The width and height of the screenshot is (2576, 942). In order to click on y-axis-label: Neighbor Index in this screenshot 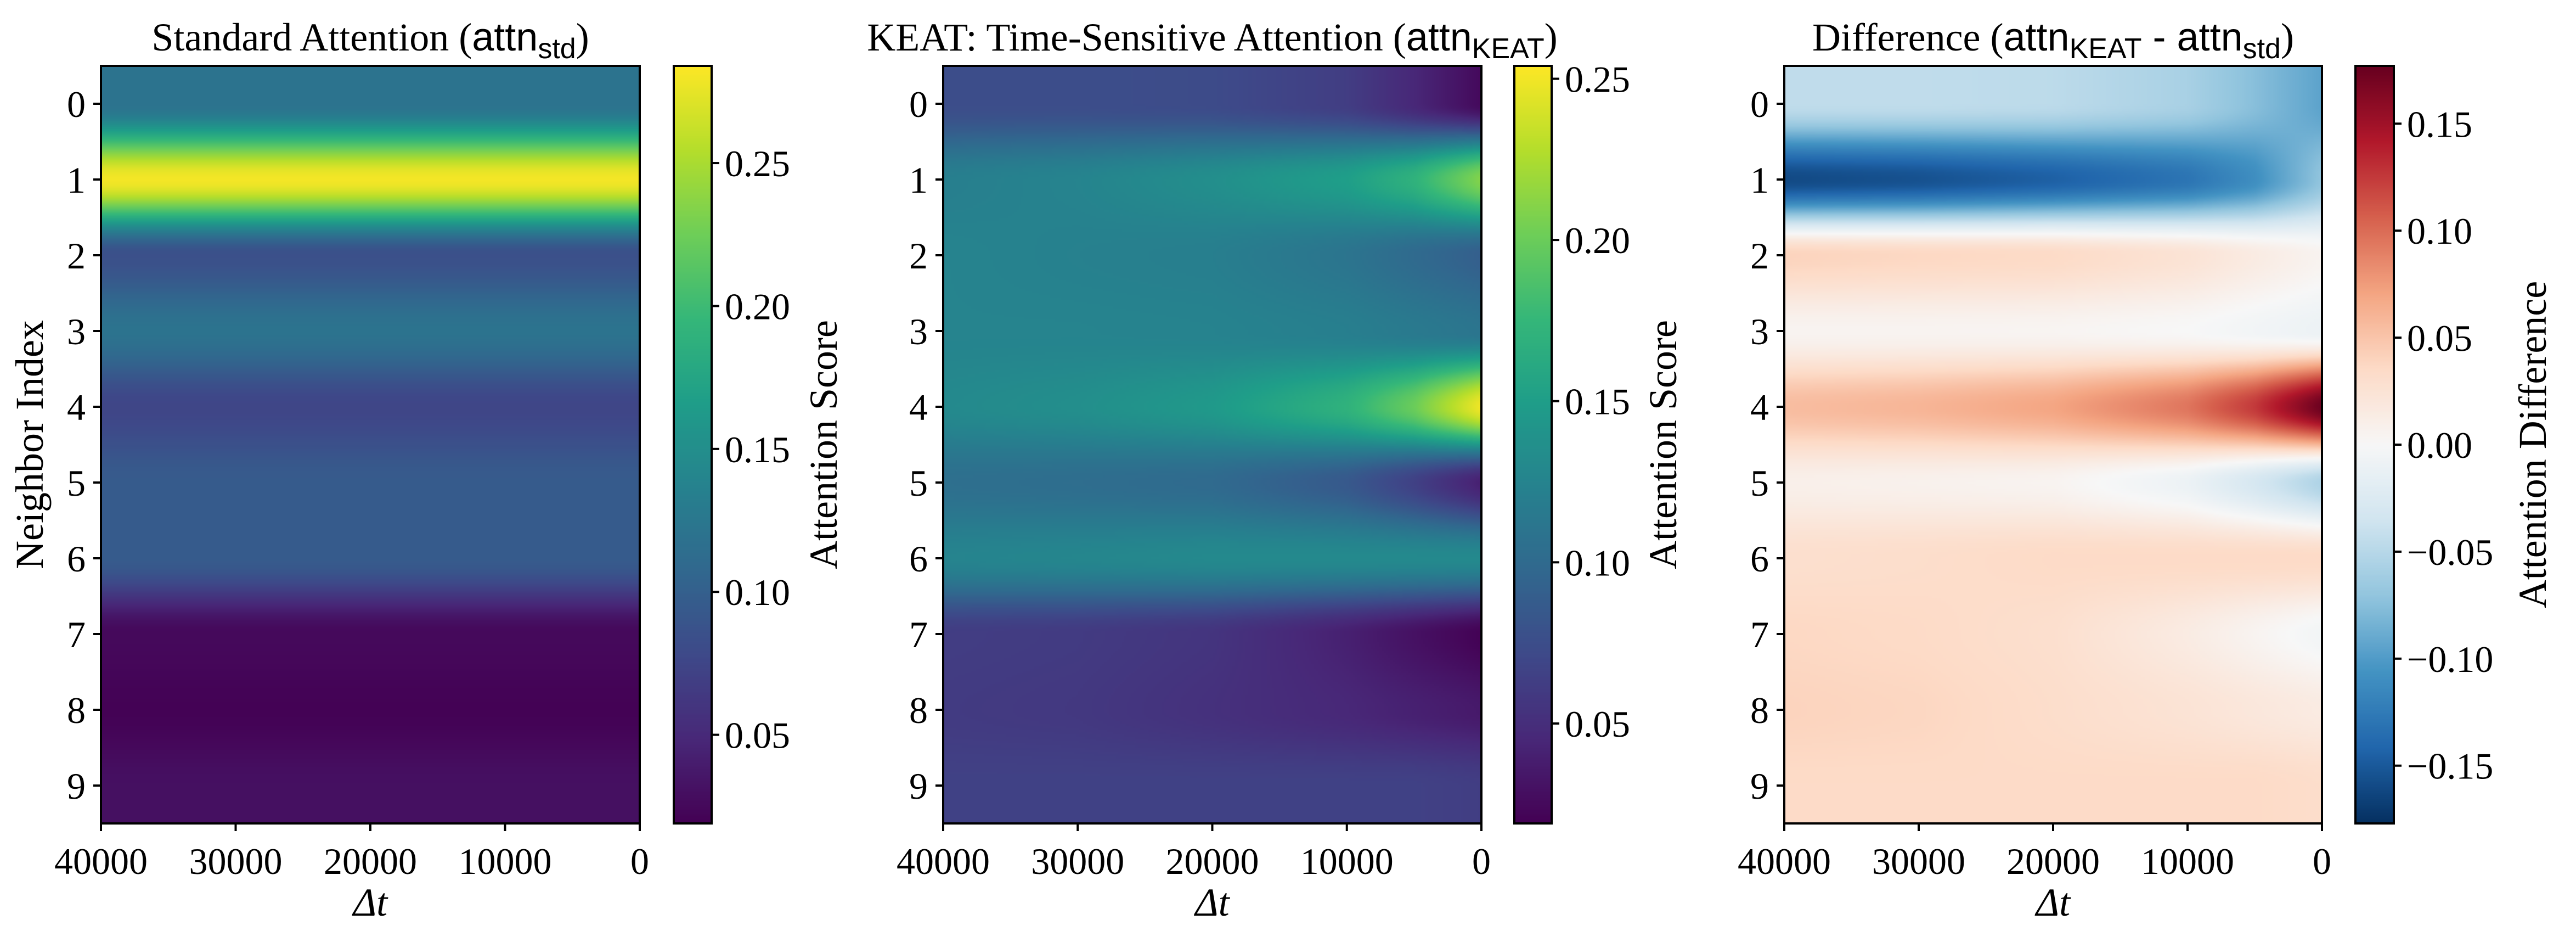, I will do `click(30, 444)`.